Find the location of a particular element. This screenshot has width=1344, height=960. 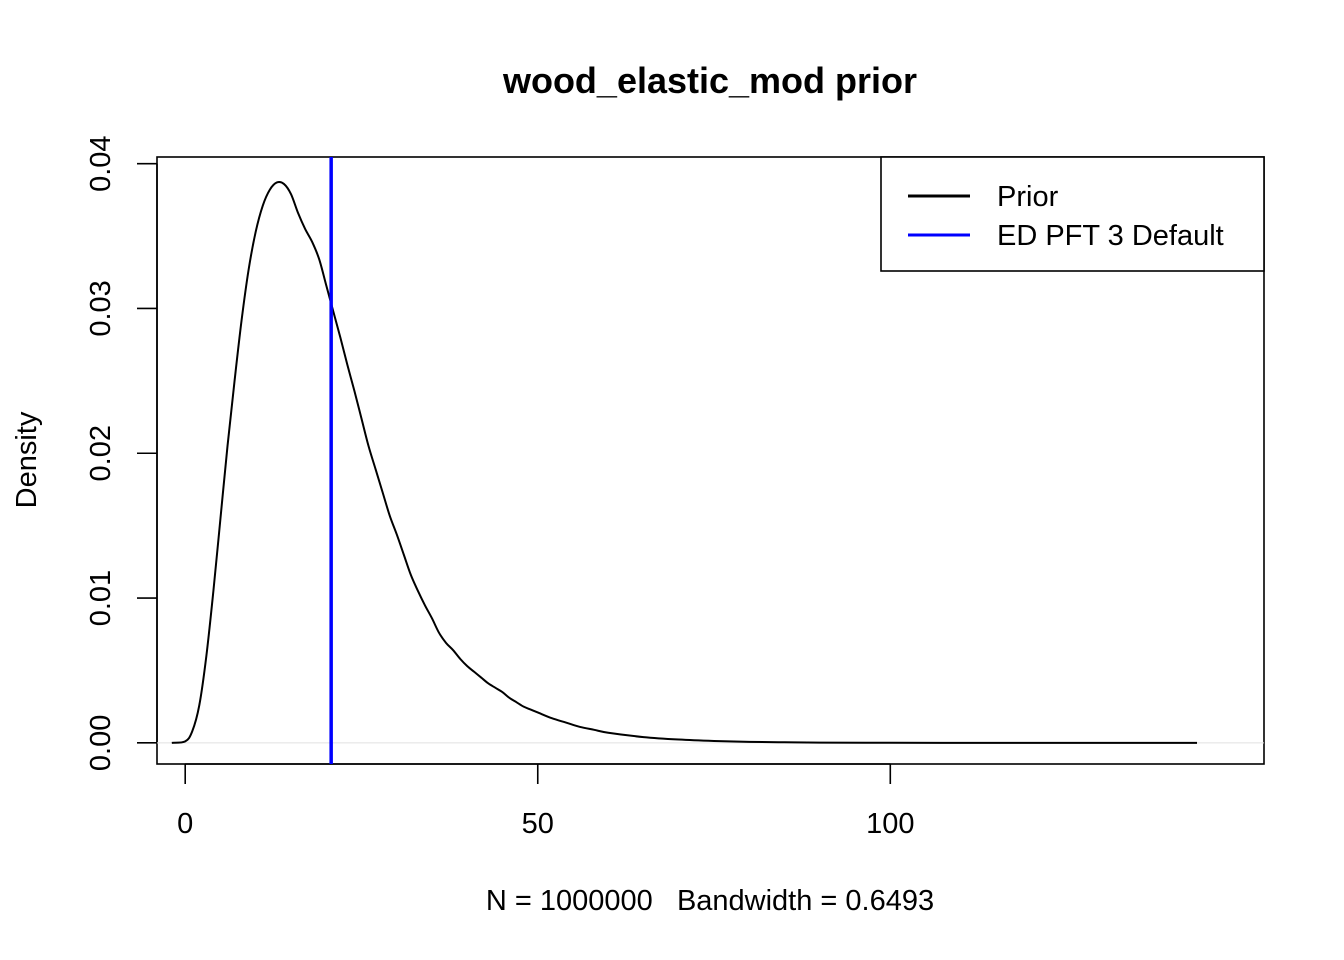

y-axis-label: Density is located at coordinates (27, 459).